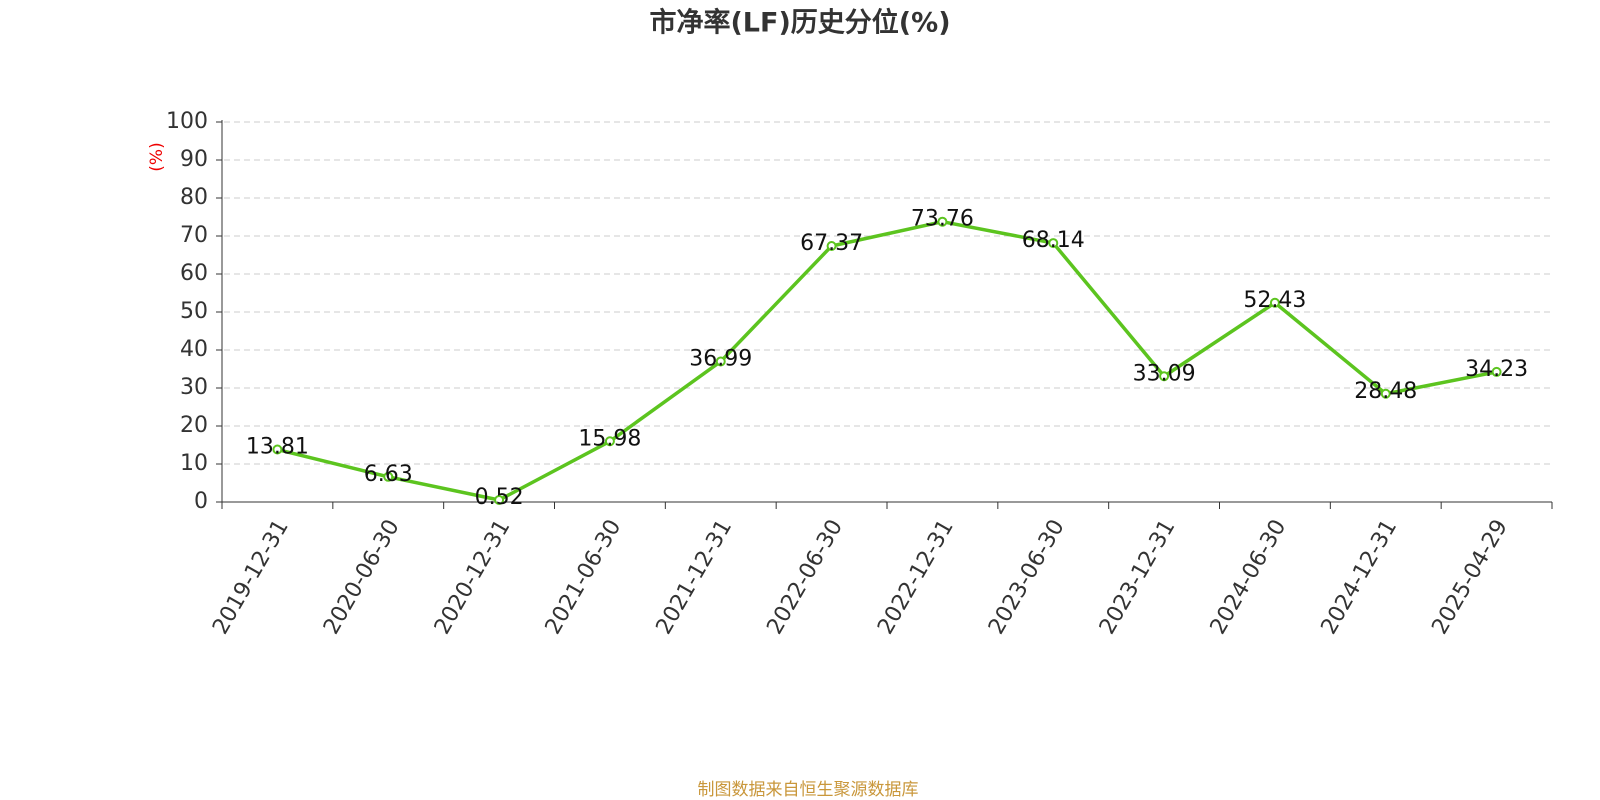 This screenshot has height=800, width=1600. I want to click on data-label: 73.76, so click(942, 219).